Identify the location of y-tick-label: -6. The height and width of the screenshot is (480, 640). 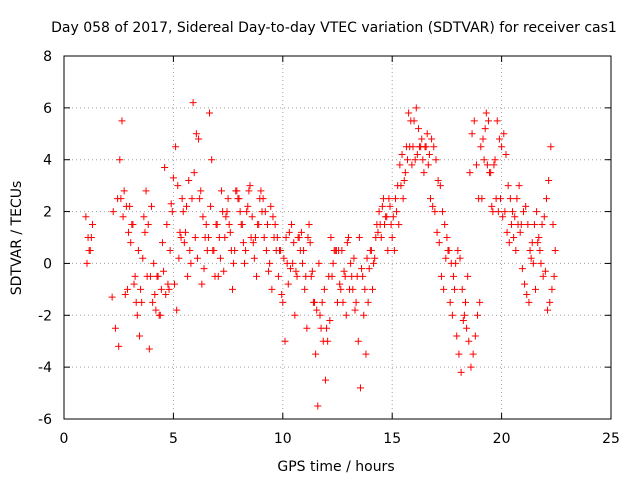
(45, 420).